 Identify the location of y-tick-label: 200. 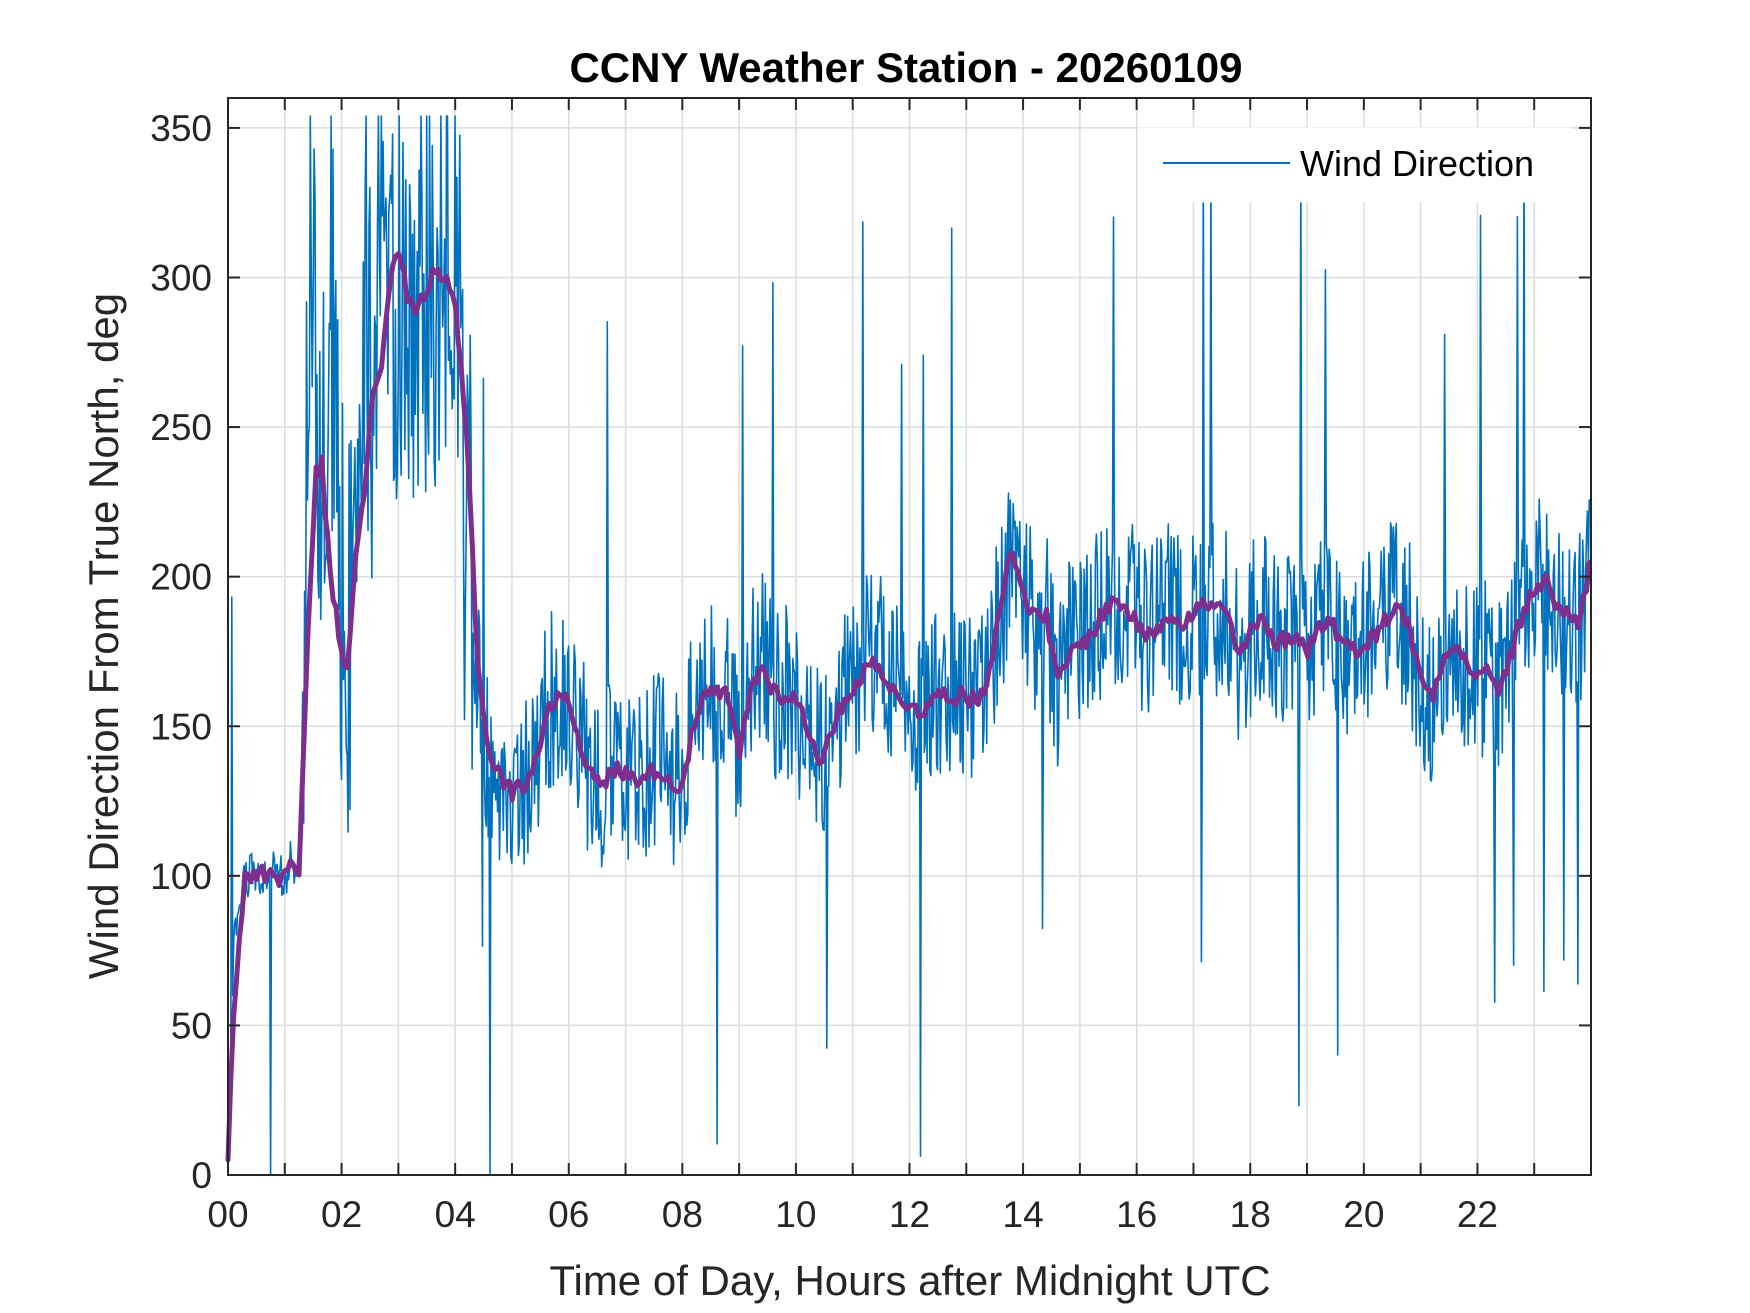
(181, 577).